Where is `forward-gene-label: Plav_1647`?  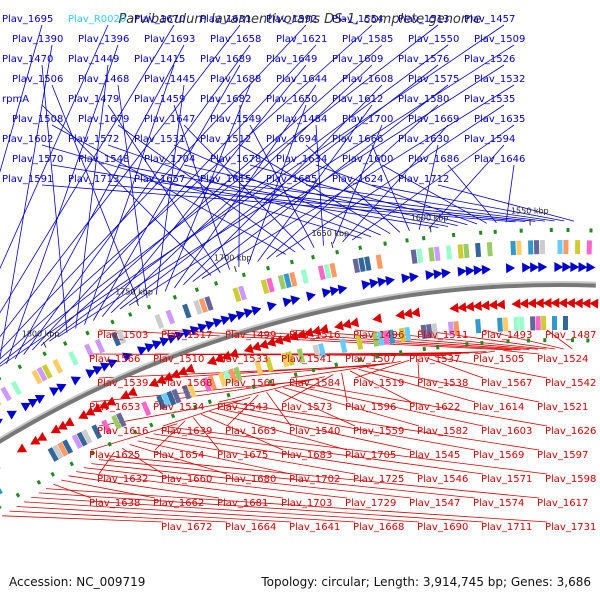 forward-gene-label: Plav_1647 is located at coordinates (169, 119).